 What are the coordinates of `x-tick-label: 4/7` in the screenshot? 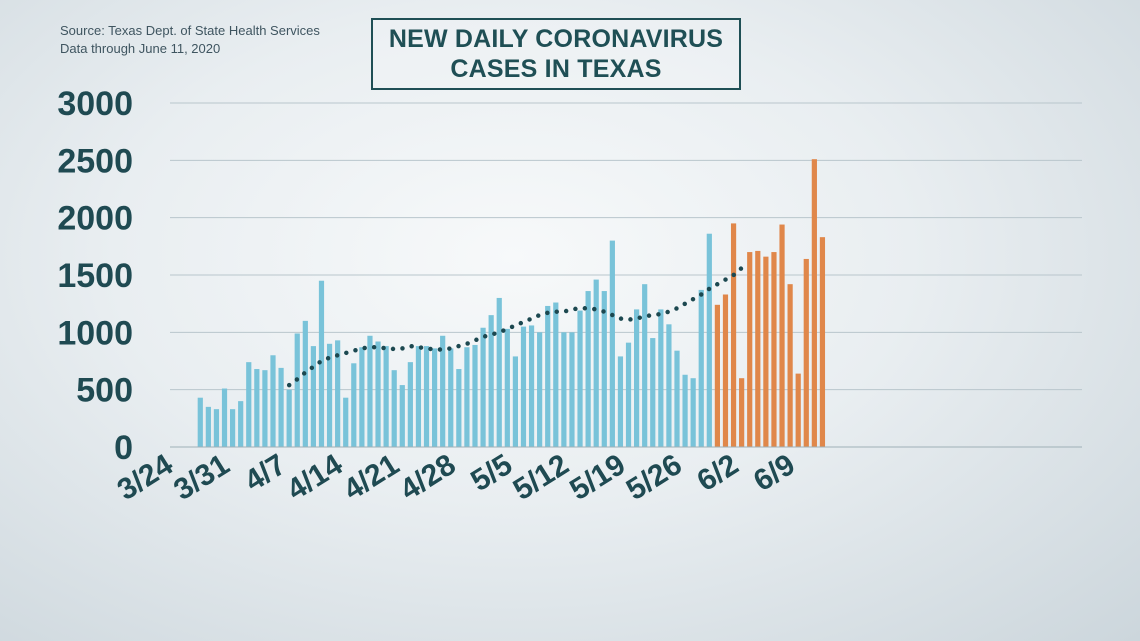 It's located at (265, 473).